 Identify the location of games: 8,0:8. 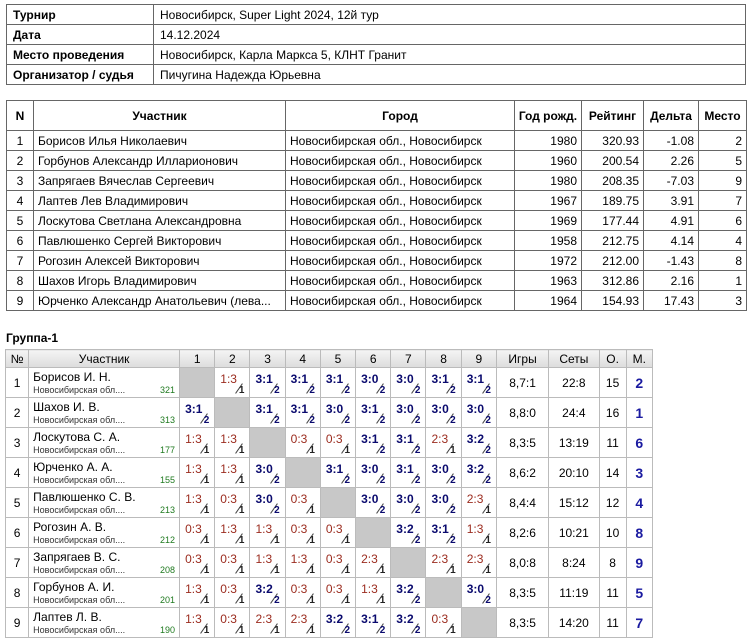
(522, 562).